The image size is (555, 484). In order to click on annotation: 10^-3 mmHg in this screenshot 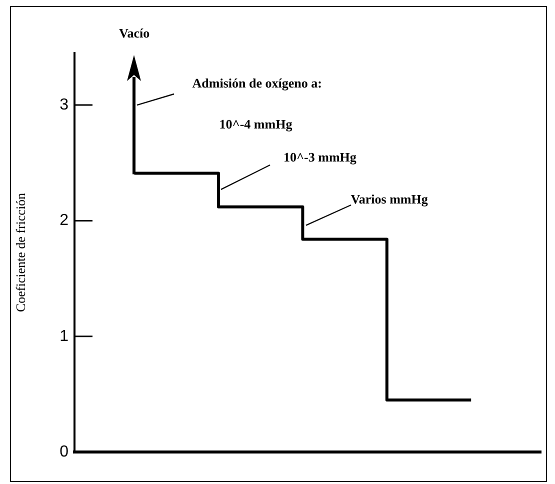, I will do `click(320, 156)`.